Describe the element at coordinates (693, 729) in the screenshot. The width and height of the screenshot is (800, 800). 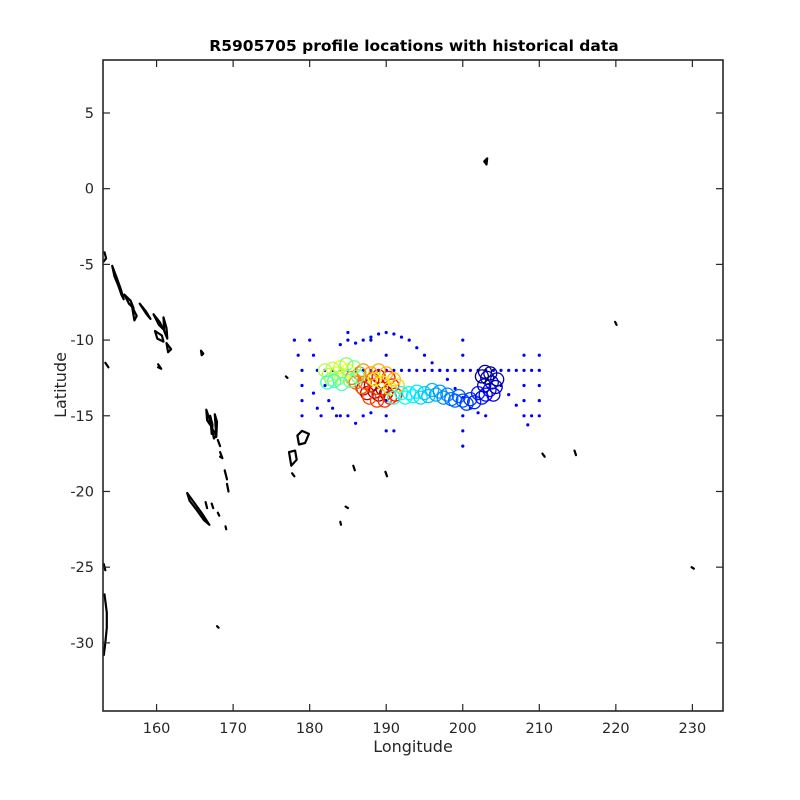
I see `x-tick-label: 230` at that location.